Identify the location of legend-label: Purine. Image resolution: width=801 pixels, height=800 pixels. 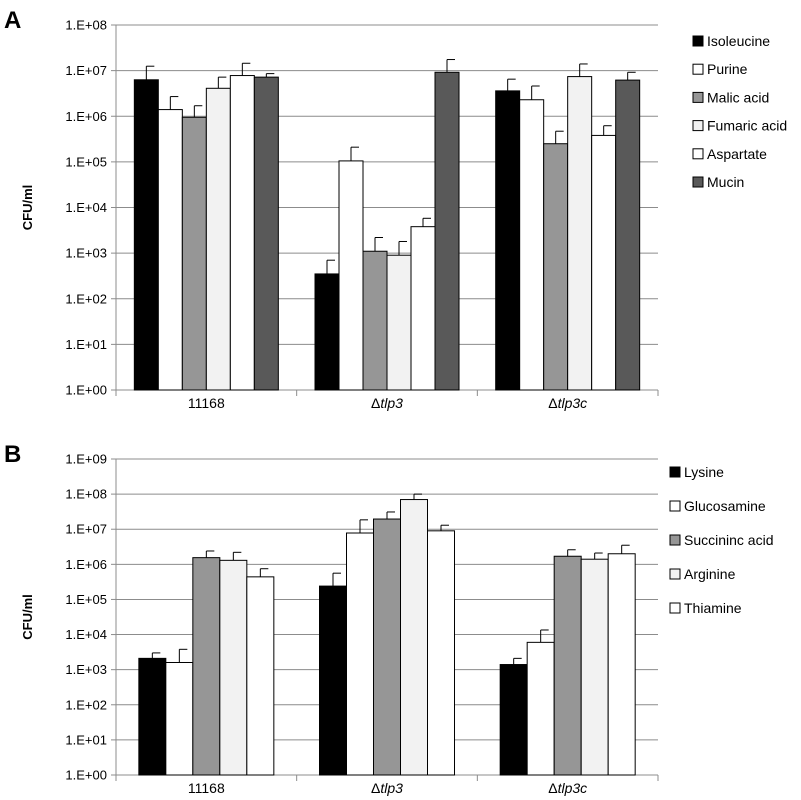
(727, 69).